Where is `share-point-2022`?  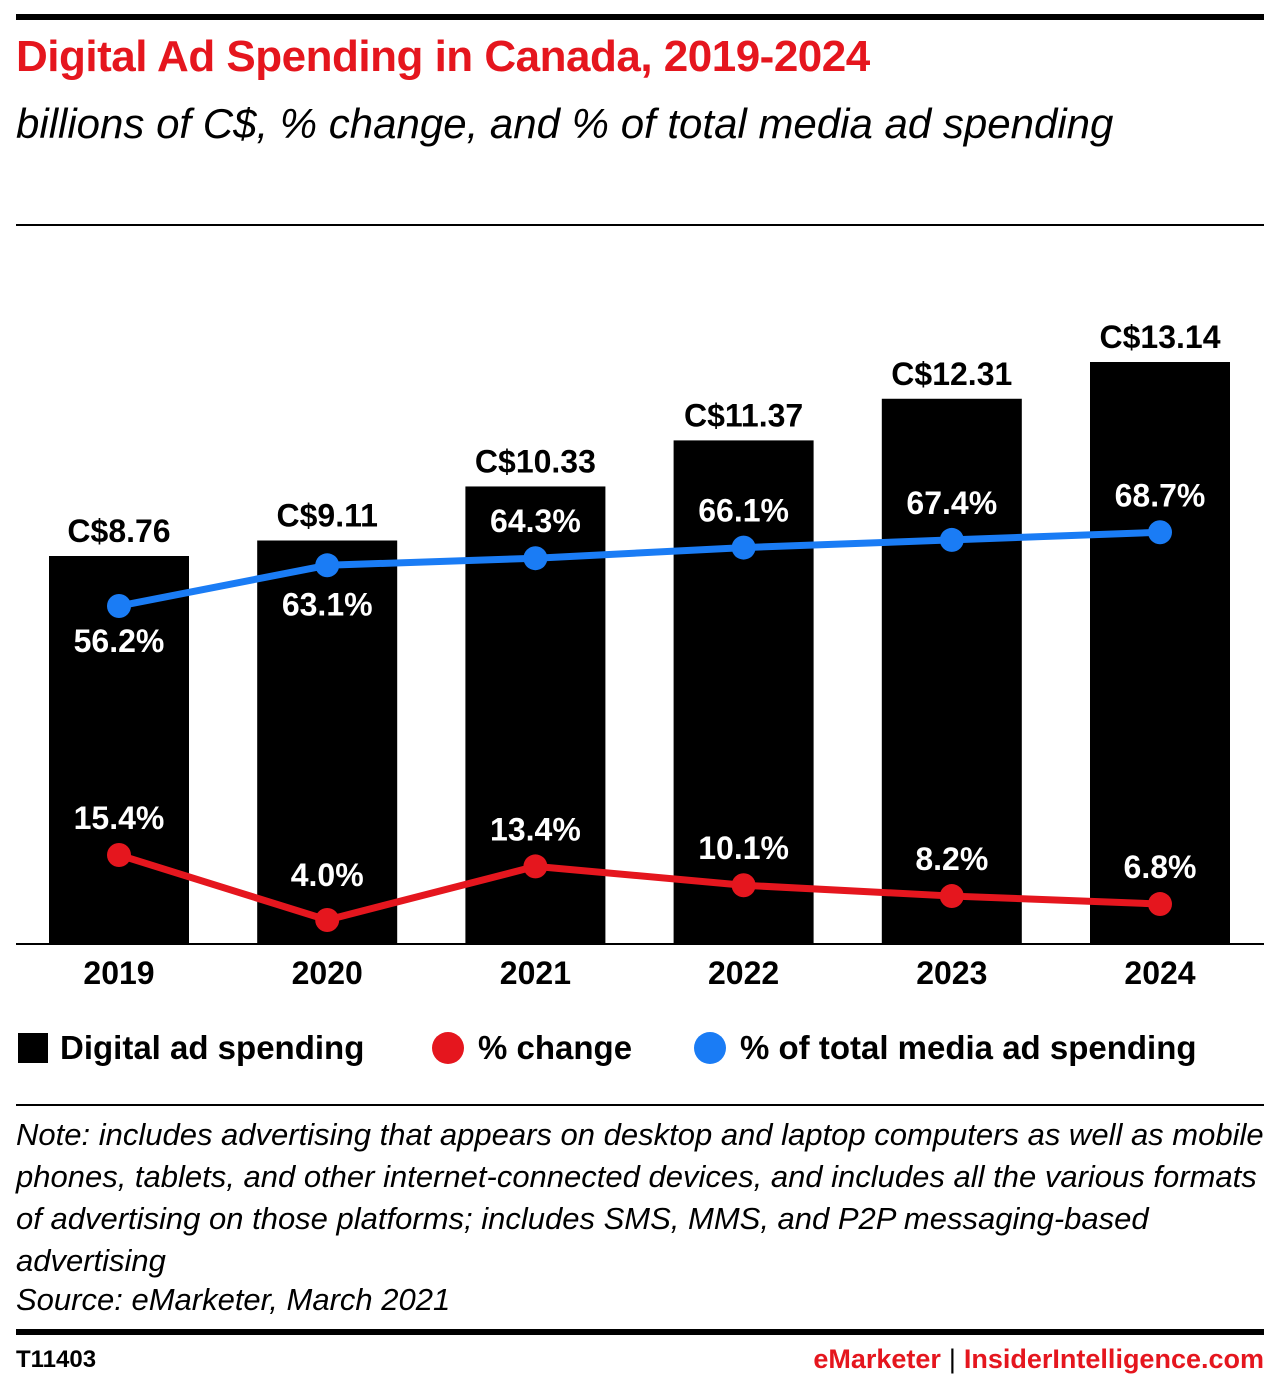
share-point-2022 is located at coordinates (743, 547).